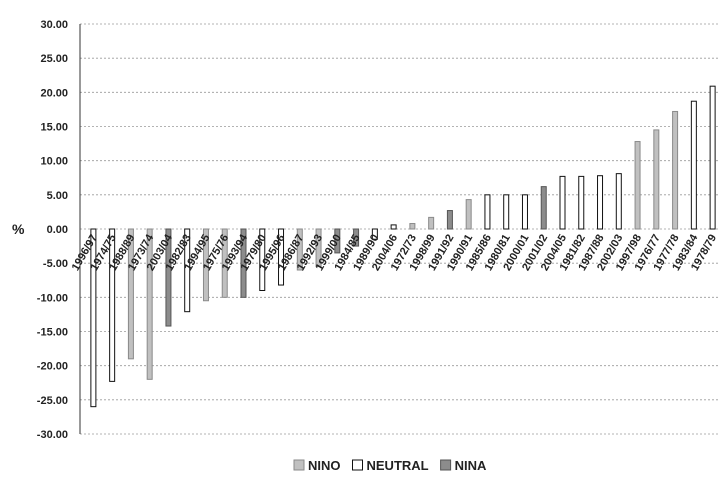 This screenshot has height=481, width=728. What do you see at coordinates (299, 465) in the screenshot?
I see `legend-swatch-nino` at bounding box center [299, 465].